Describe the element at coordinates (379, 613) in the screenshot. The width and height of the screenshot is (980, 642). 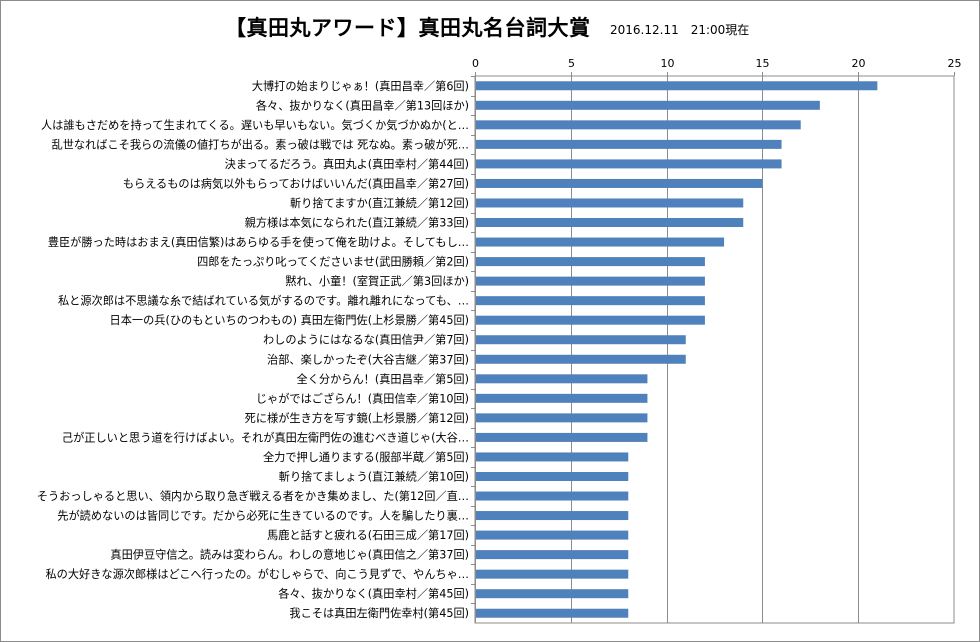
I see `category-label: 我こそは真田左衛門佐幸村(第45回)` at that location.